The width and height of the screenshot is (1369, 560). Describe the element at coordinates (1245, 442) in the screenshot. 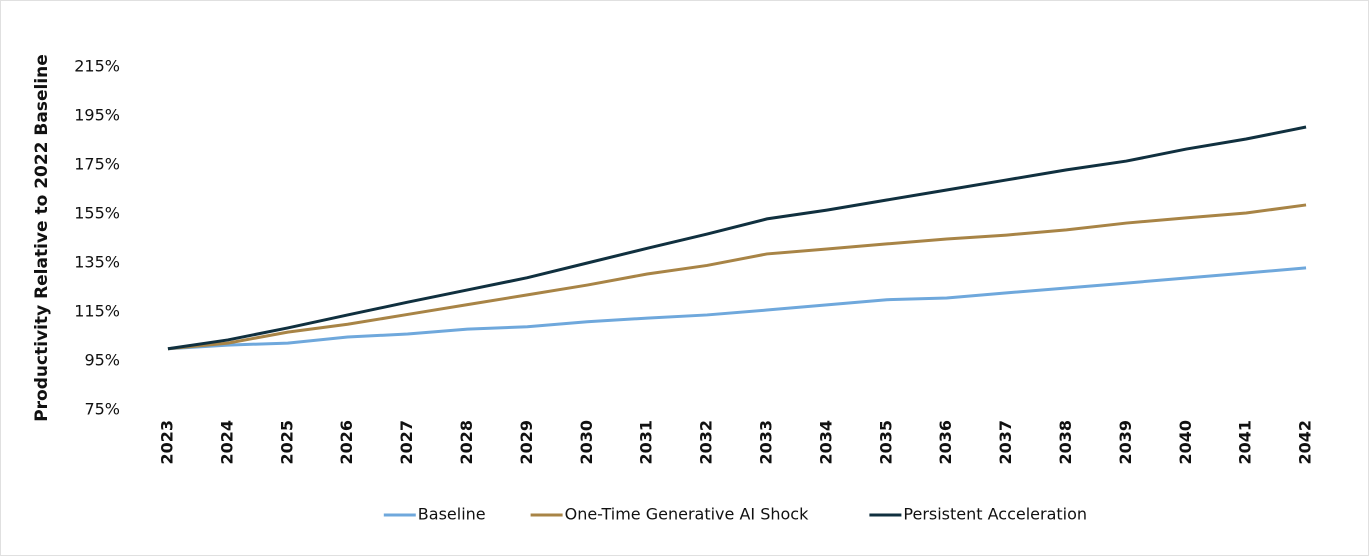

I see `x-tick-label: 2041` at that location.